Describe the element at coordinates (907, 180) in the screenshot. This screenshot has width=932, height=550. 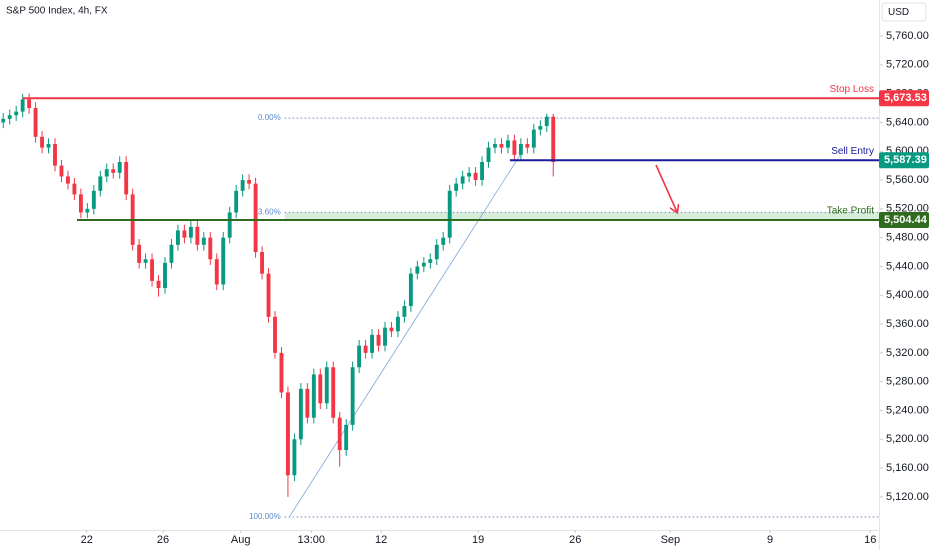
I see `y-tick-label: 5,560.00` at that location.